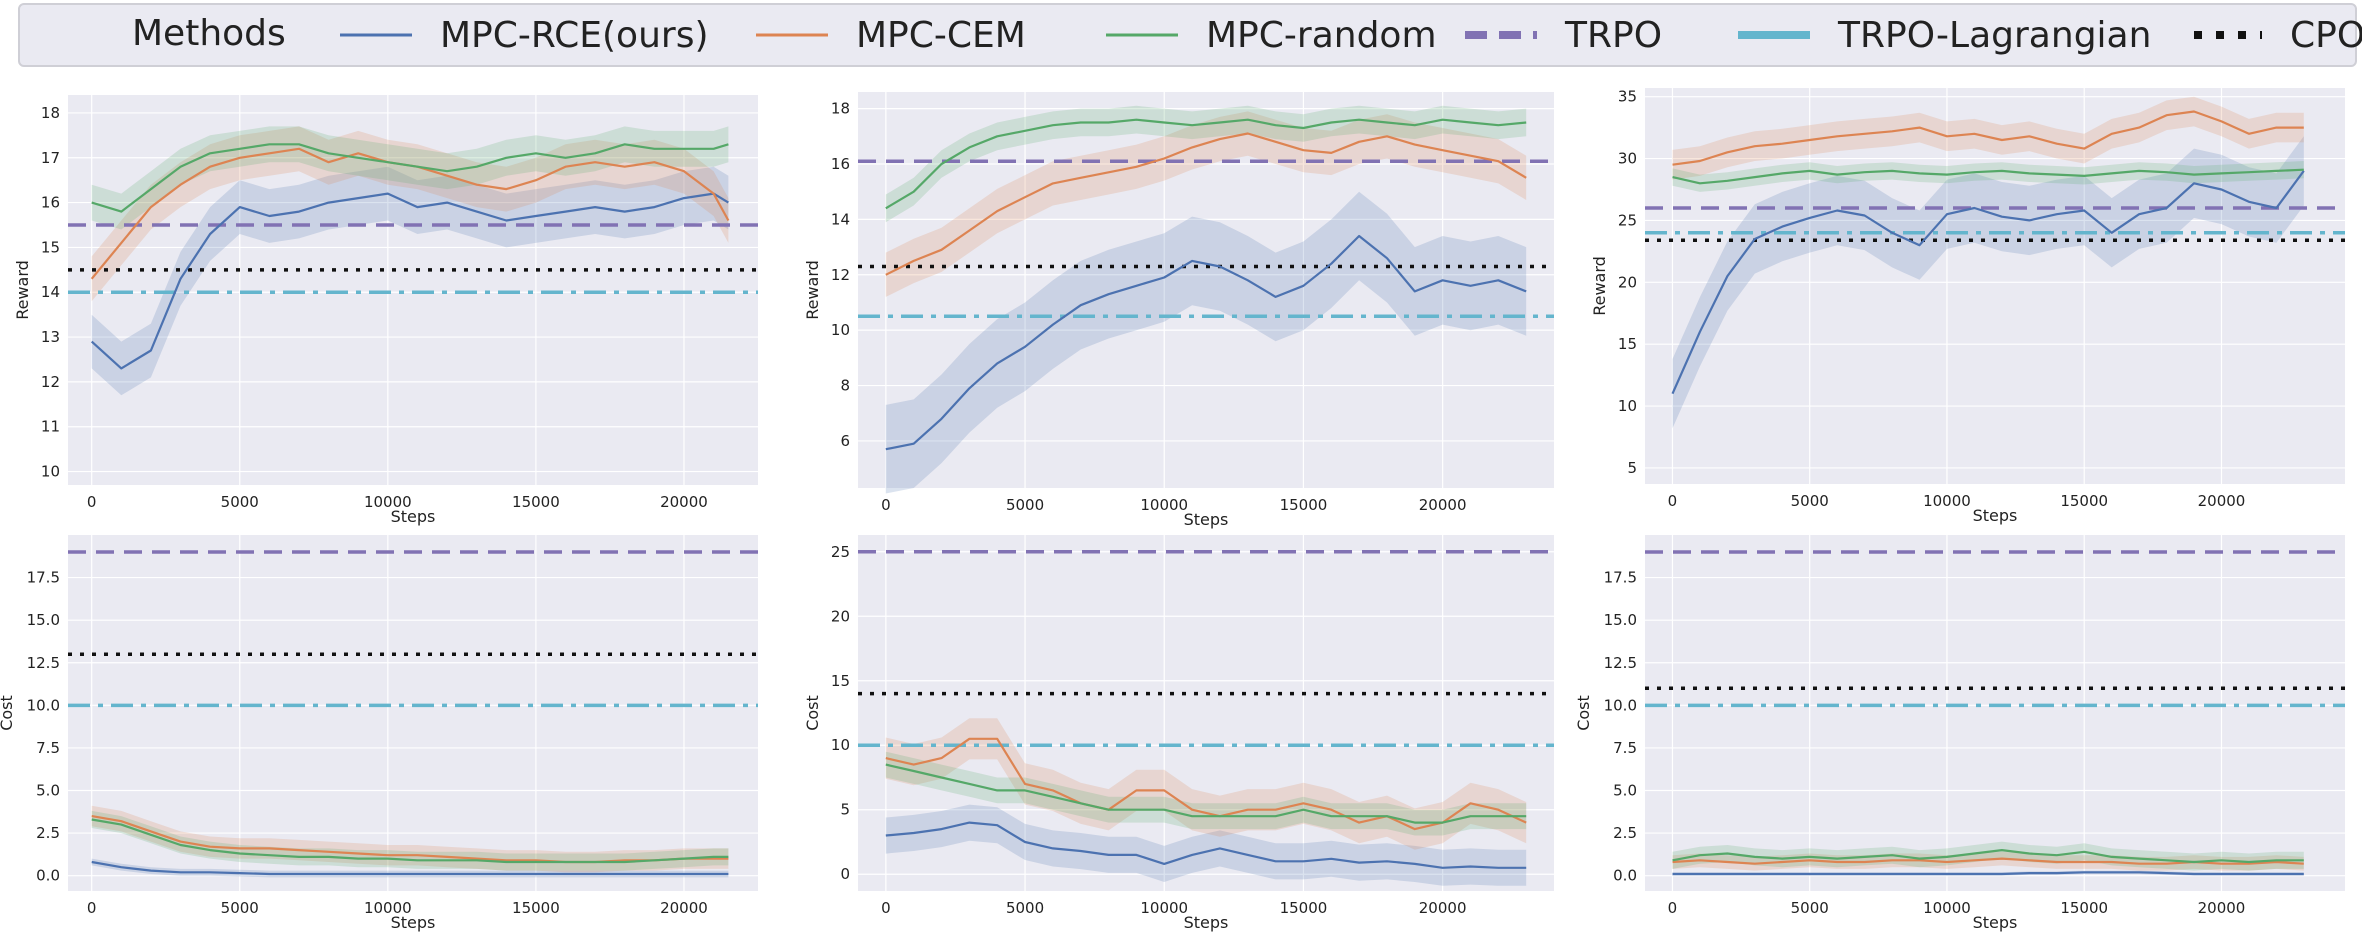 This screenshot has height=942, width=2362. Describe the element at coordinates (43, 578) in the screenshot. I see `y-tick-label: 17.5` at that location.